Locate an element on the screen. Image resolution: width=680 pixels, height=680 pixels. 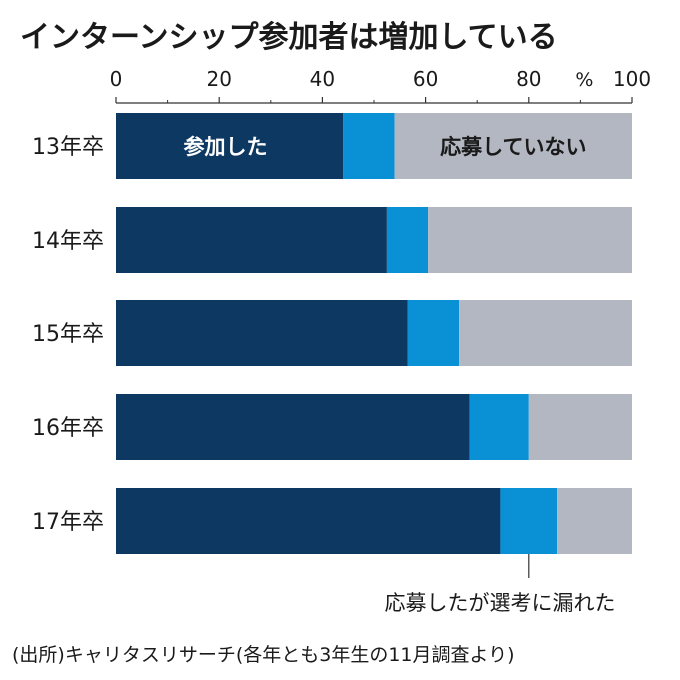
series-label-not-applied: 応募していない is located at coordinates (513, 147).